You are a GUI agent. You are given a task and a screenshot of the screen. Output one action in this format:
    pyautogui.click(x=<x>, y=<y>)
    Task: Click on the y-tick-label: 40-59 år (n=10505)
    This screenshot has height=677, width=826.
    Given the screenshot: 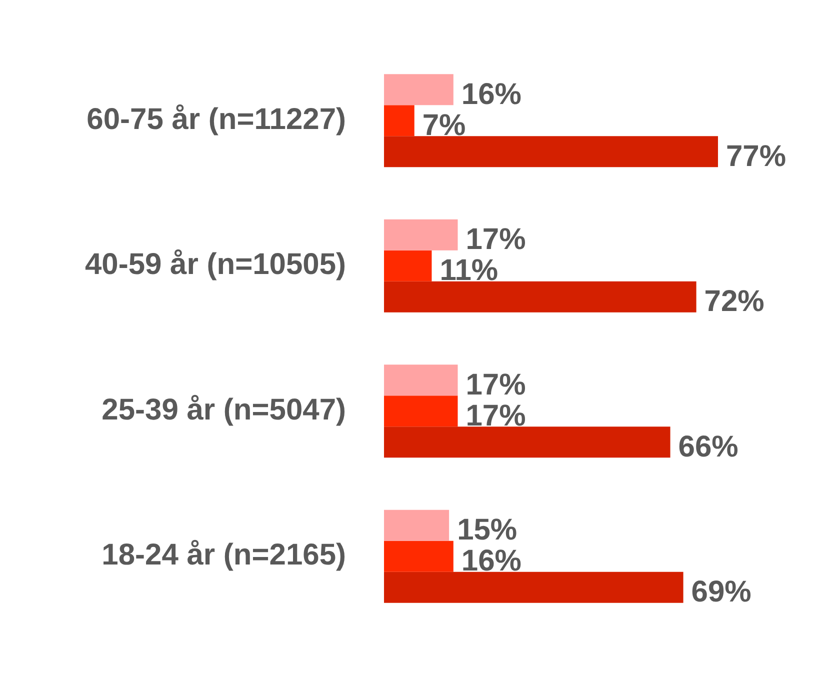 What is the action you would take?
    pyautogui.click(x=215, y=265)
    